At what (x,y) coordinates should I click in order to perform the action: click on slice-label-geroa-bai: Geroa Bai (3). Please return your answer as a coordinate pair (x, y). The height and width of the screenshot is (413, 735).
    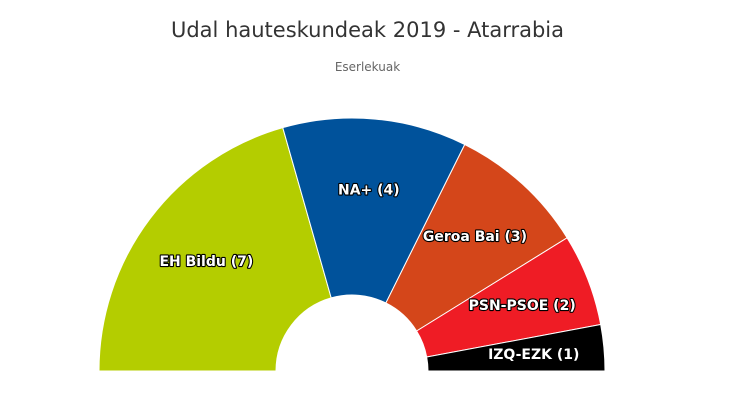
    Looking at the image, I should click on (475, 237).